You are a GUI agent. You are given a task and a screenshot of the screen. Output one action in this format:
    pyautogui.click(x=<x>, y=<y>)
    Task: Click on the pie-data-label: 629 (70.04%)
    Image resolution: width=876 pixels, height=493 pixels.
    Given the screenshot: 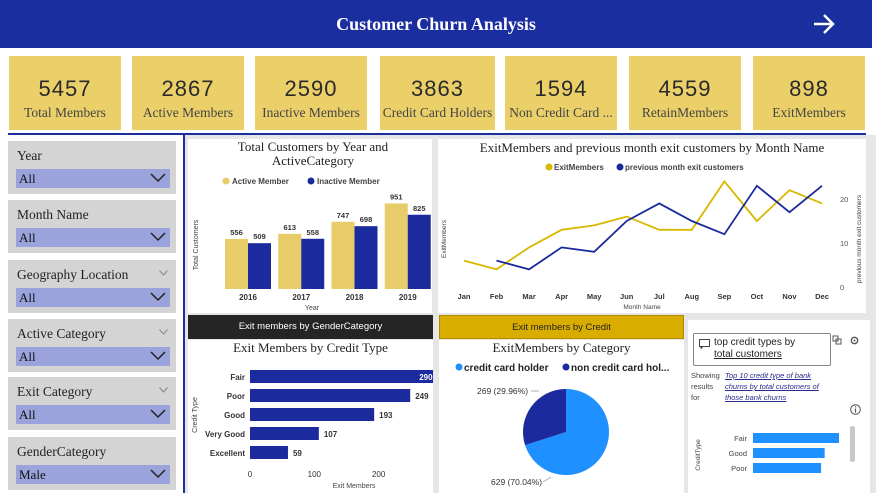 What is the action you would take?
    pyautogui.click(x=516, y=482)
    